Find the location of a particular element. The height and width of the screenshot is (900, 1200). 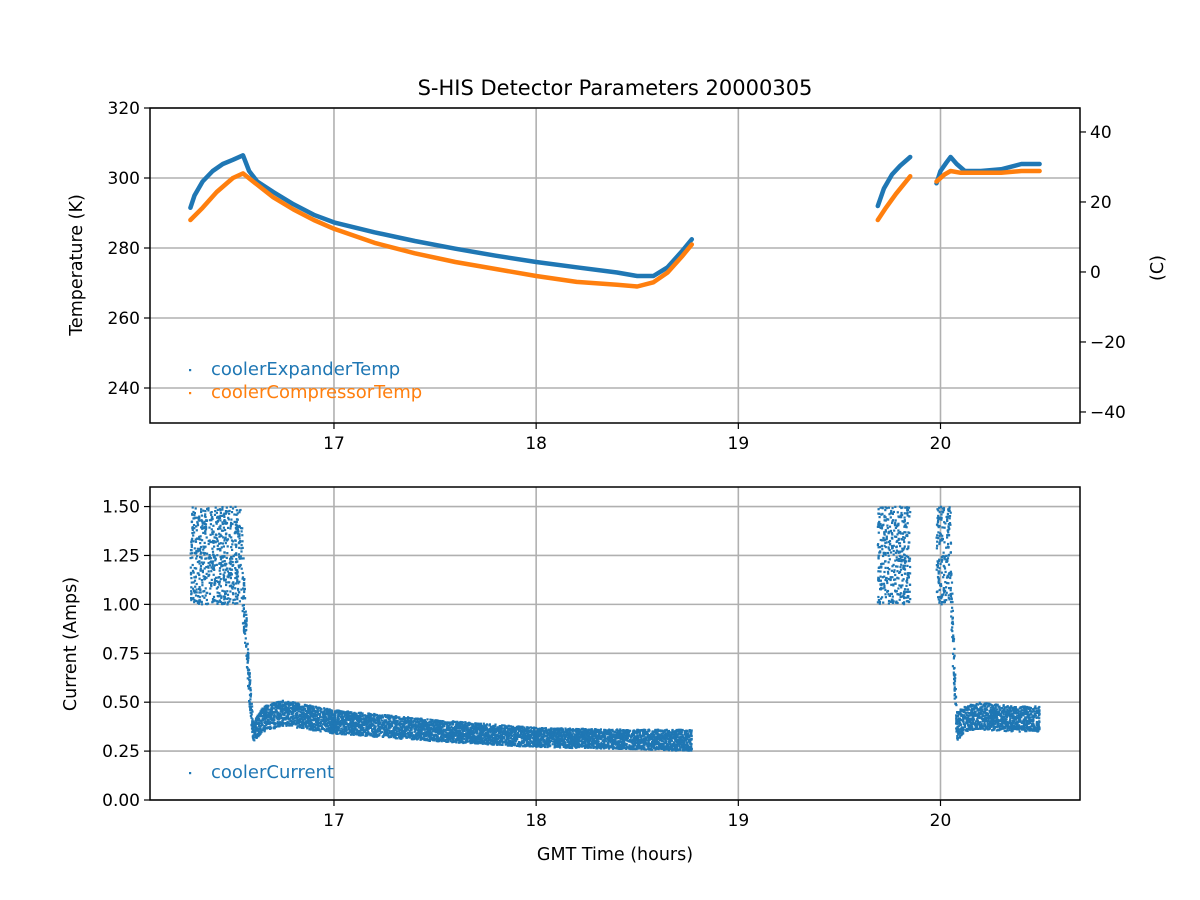

x-tick-label: 17 is located at coordinates (334, 821).